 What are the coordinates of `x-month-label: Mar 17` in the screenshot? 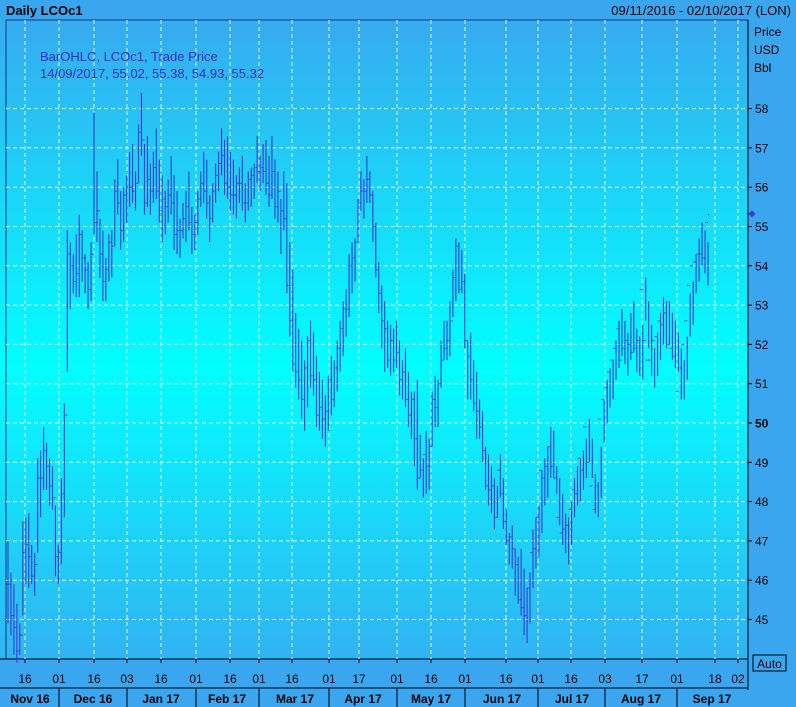 It's located at (295, 699).